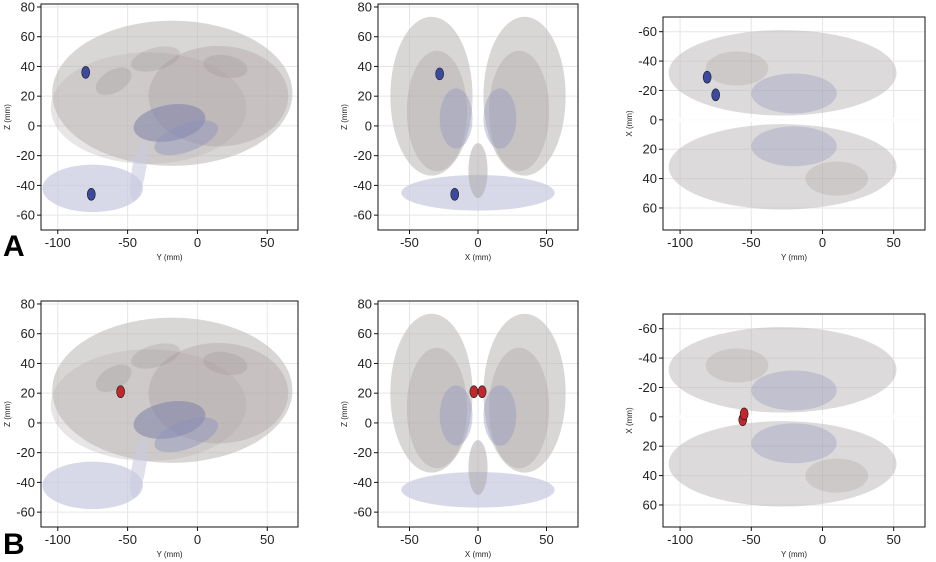 The image size is (936, 562). I want to click on plot-b-coronal: -50 0 50 -60 -40 -20 0 20 40 60 80 X (mm) Z (mm), so click(459, 428).